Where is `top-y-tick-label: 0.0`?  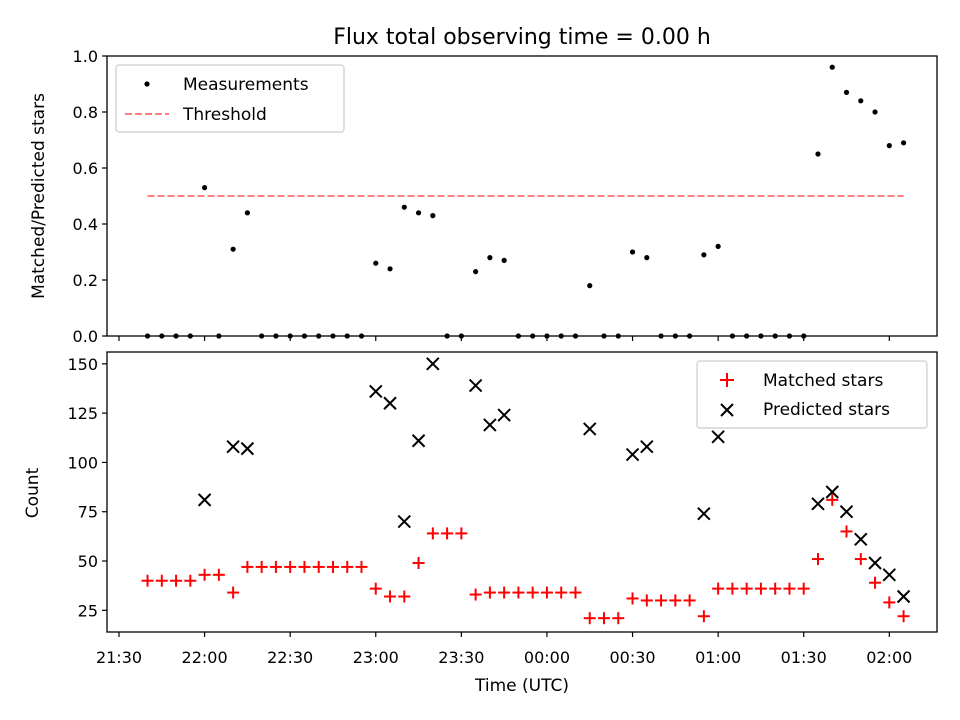
top-y-tick-label: 0.0 is located at coordinates (85, 336).